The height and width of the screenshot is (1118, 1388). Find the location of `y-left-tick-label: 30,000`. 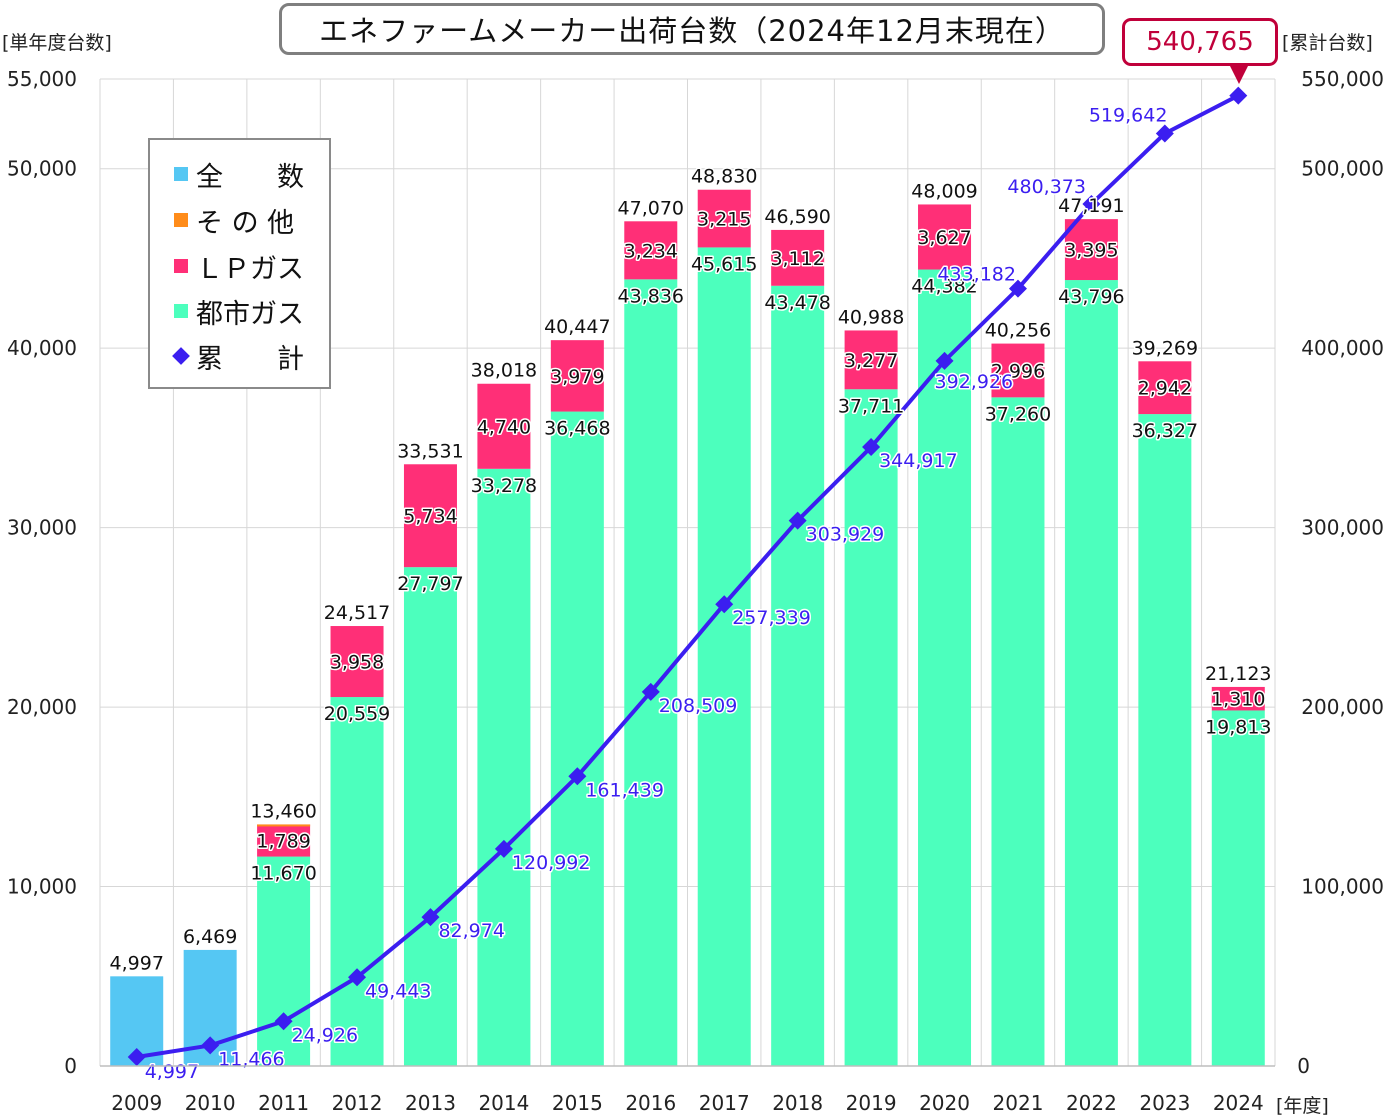

y-left-tick-label: 30,000 is located at coordinates (42, 528).